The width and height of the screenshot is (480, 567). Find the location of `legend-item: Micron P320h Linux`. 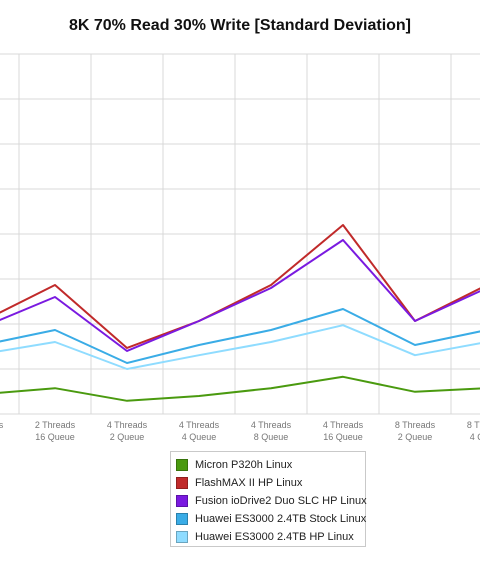

legend-item: Micron P320h Linux is located at coordinates (270, 465).